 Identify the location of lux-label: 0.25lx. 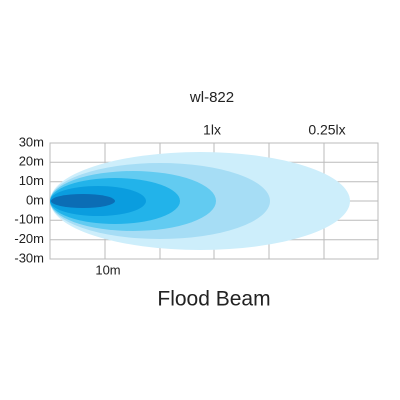
(326, 130).